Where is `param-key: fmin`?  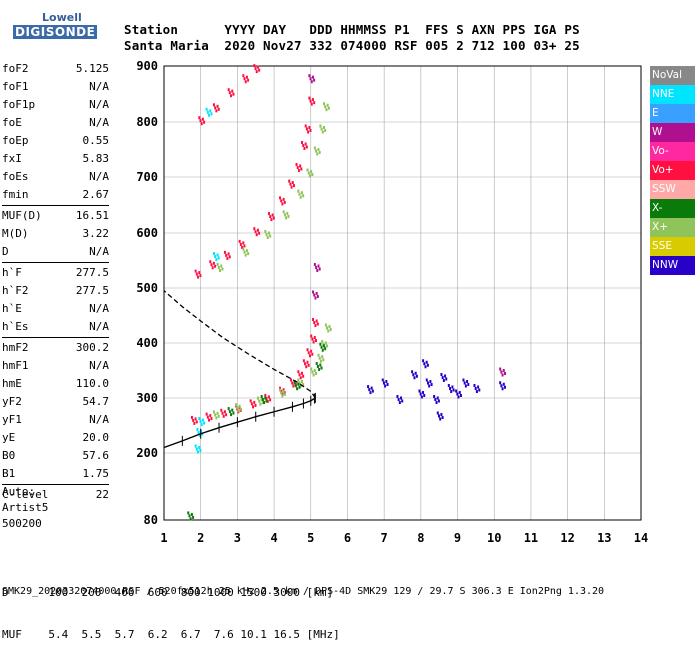
param-key: fmin is located at coordinates (15, 194).